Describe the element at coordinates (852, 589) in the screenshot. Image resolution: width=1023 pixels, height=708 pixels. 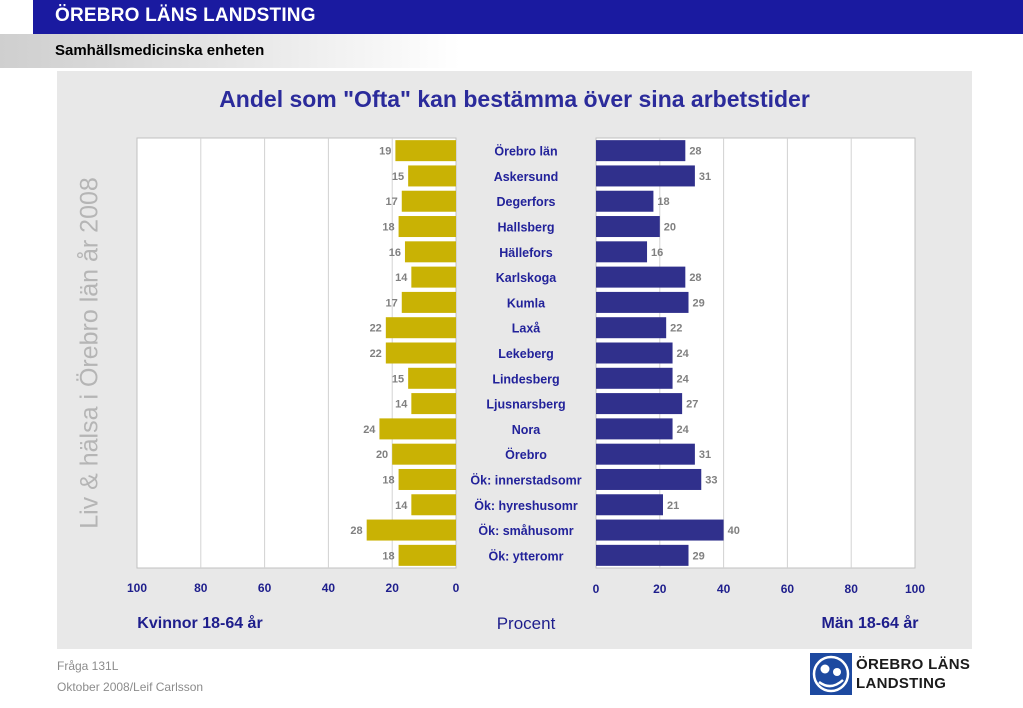
I see `right-tick-label: 80` at that location.